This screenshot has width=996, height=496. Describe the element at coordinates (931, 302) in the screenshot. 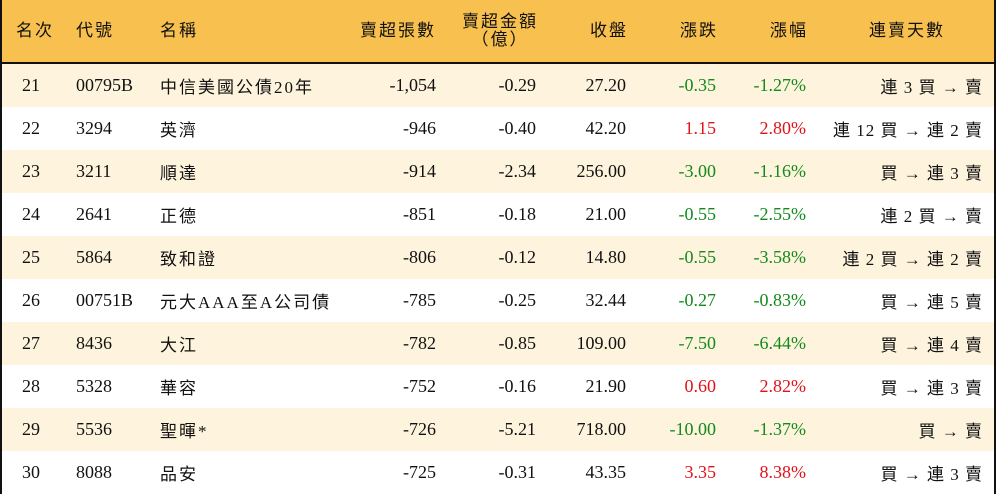

I see `streak-cell: 買 → 連 5 賣` at that location.